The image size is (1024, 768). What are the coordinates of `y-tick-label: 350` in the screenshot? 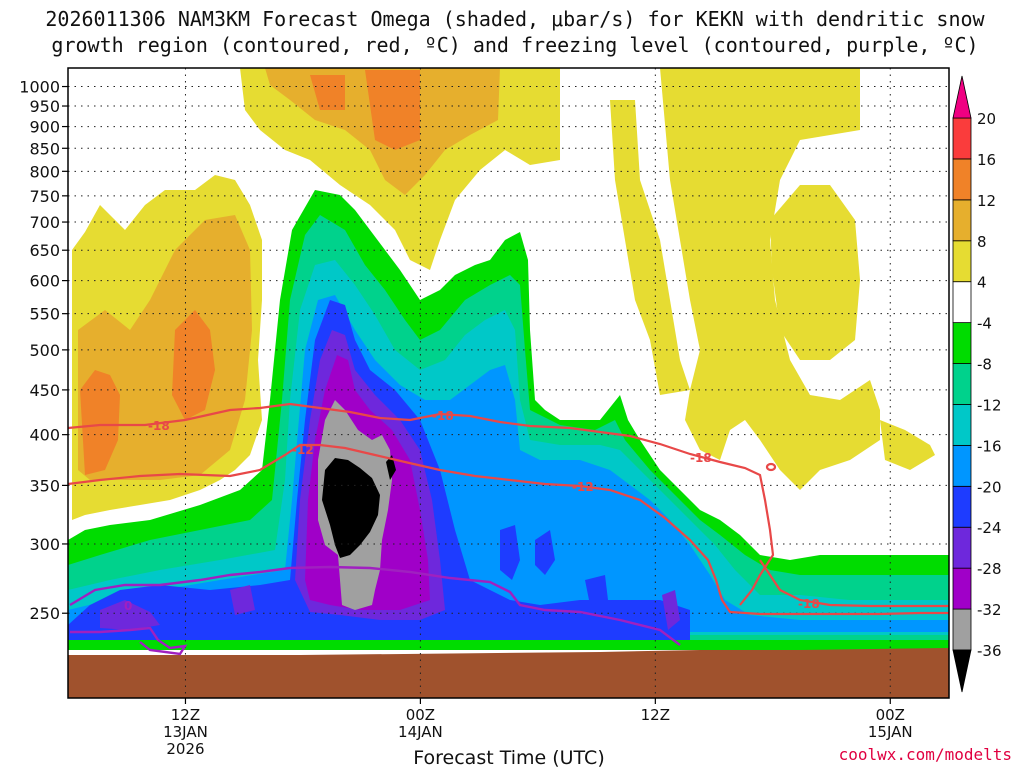 It's located at (44, 485).